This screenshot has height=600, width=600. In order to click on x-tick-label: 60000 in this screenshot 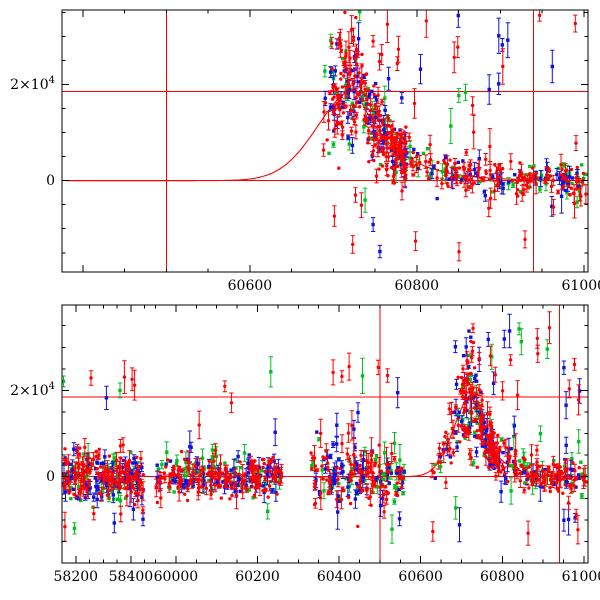, I will do `click(176, 577)`.